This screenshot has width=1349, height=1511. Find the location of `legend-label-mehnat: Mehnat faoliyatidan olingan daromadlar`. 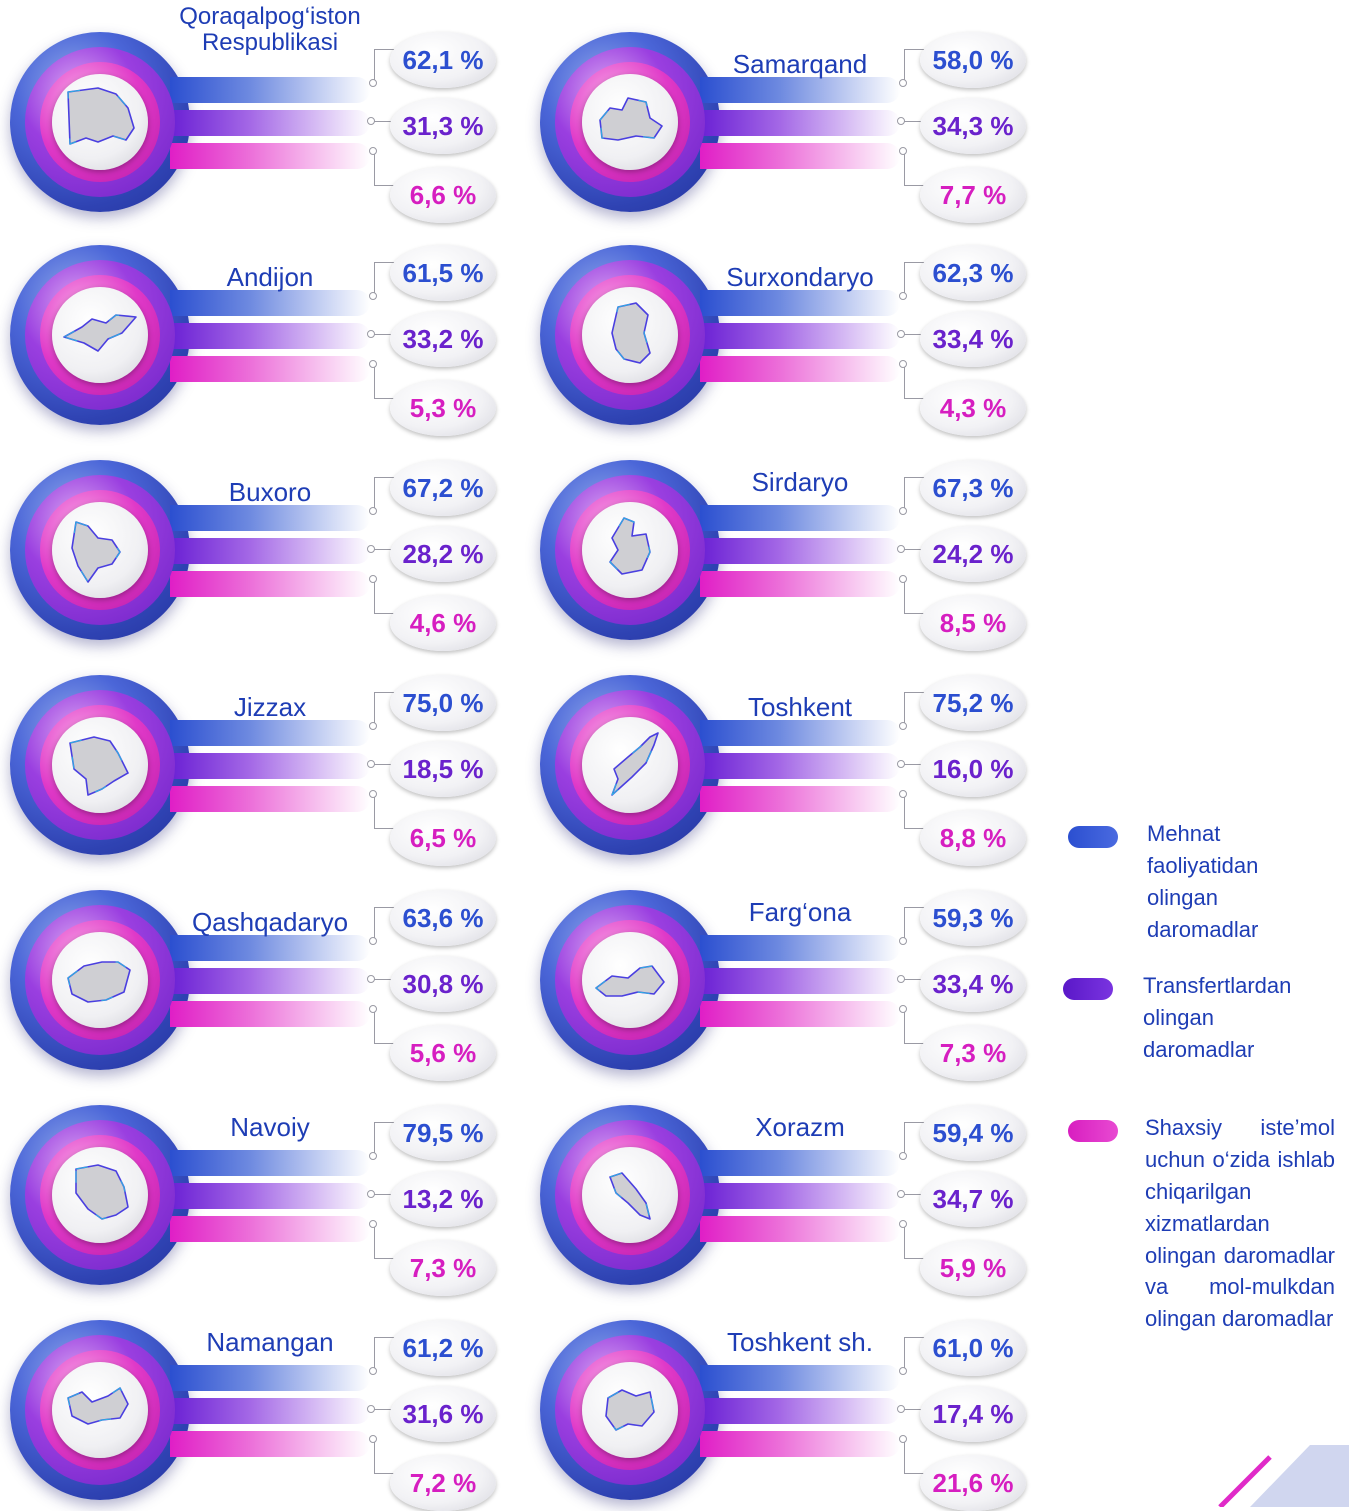

legend-label-mehnat: Mehnat faoliyatidan olingan daromadlar is located at coordinates (1203, 881).